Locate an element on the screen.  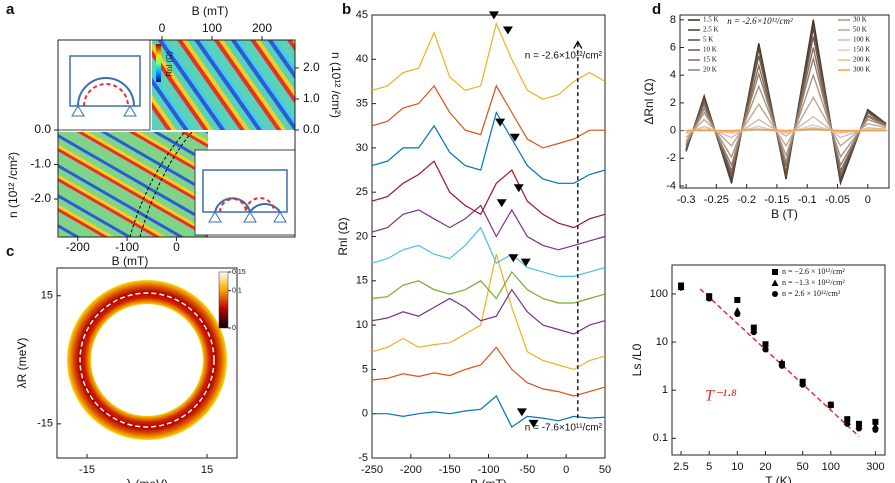
y-tick-label: 30 is located at coordinates (362, 148).